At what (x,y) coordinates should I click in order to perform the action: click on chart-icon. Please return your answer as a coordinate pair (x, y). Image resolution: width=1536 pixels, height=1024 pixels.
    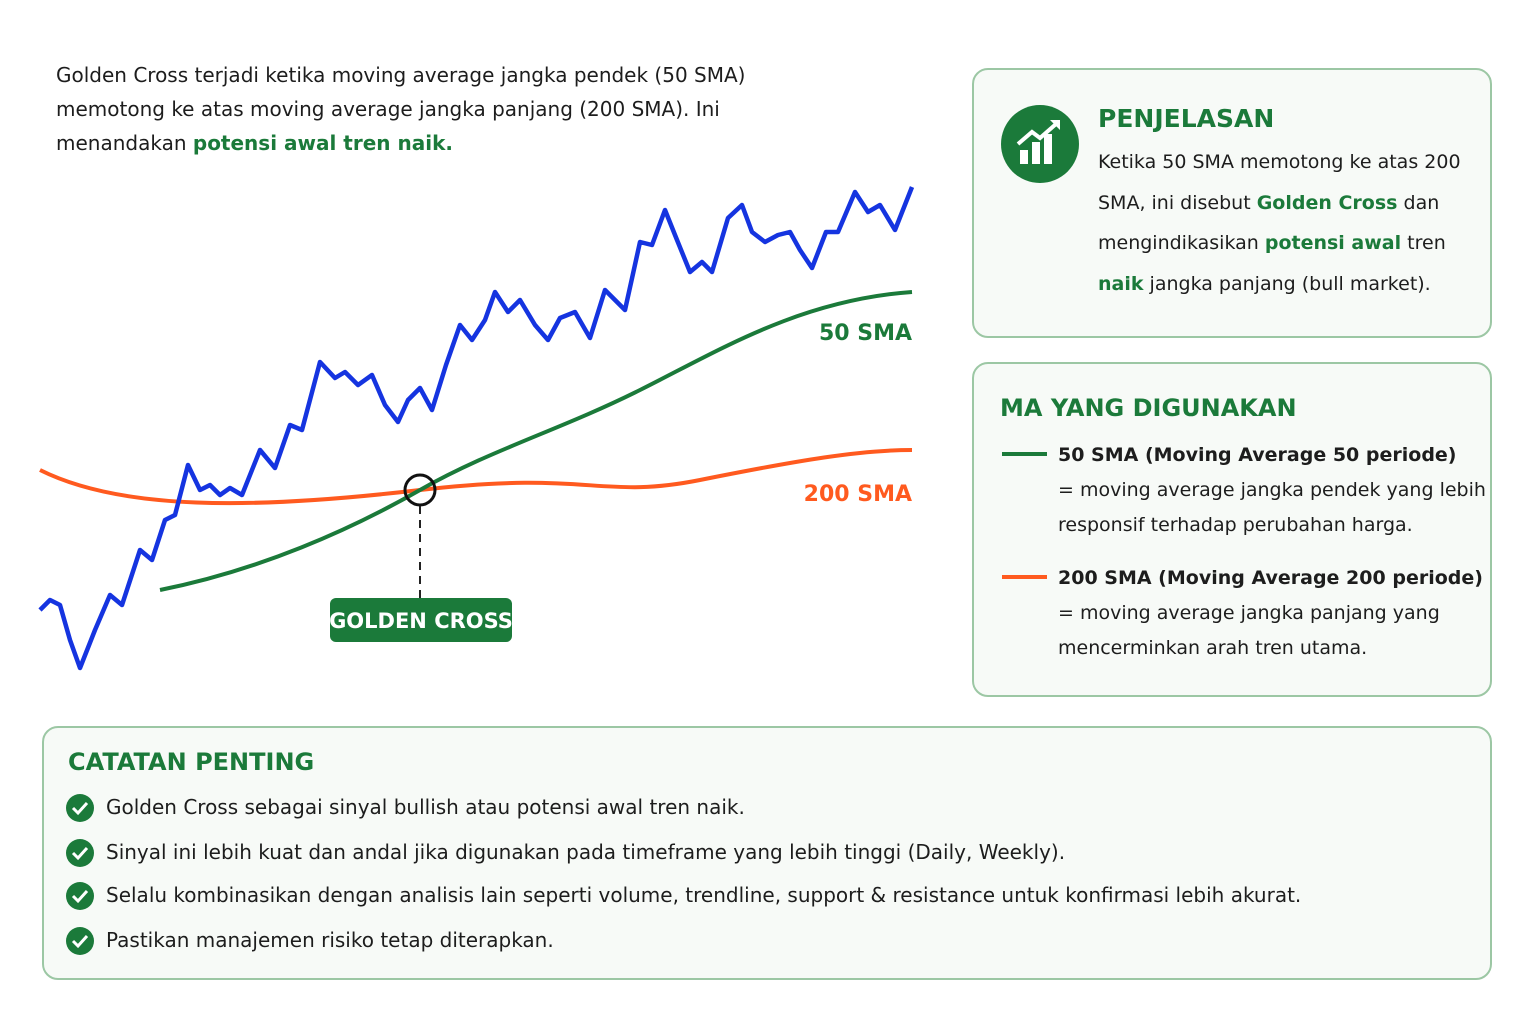
    Looking at the image, I should click on (1040, 144).